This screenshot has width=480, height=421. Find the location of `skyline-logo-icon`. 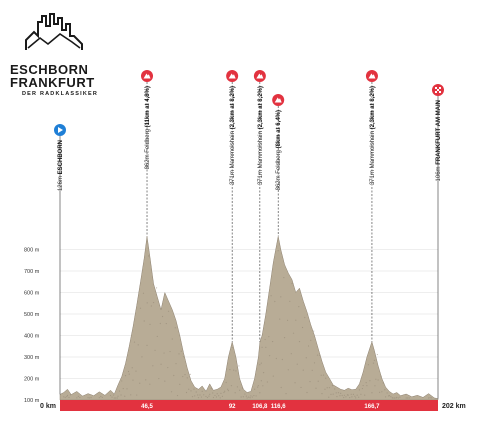

skyline-logo-icon is located at coordinates (54, 31).